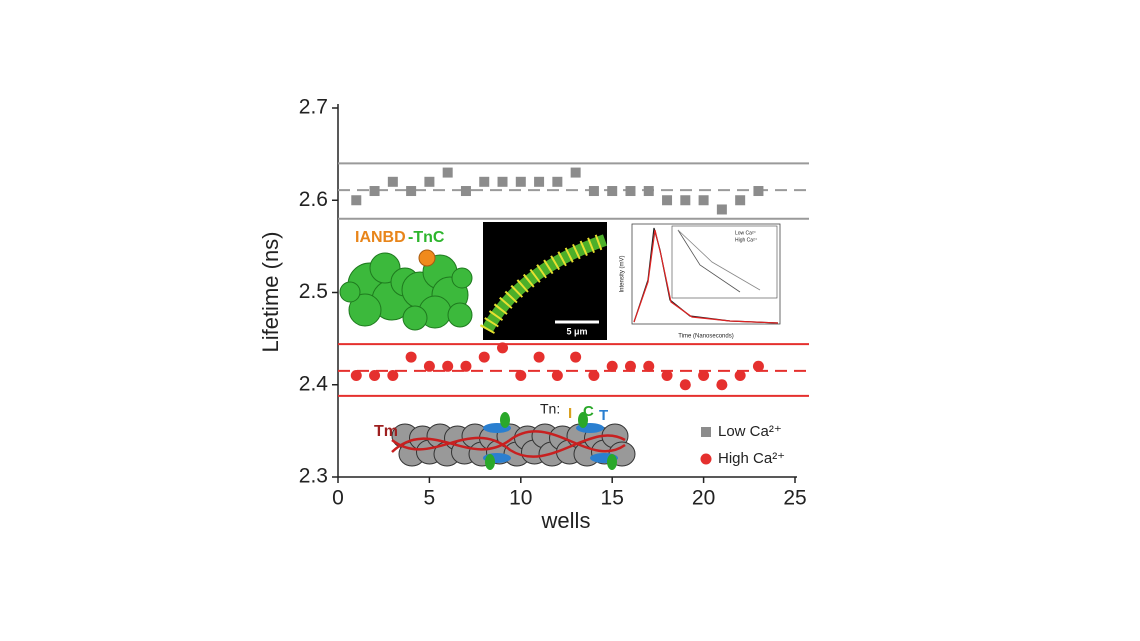 The height and width of the screenshot is (641, 1140). What do you see at coordinates (427, 258) in the screenshot?
I see `probe` at bounding box center [427, 258].